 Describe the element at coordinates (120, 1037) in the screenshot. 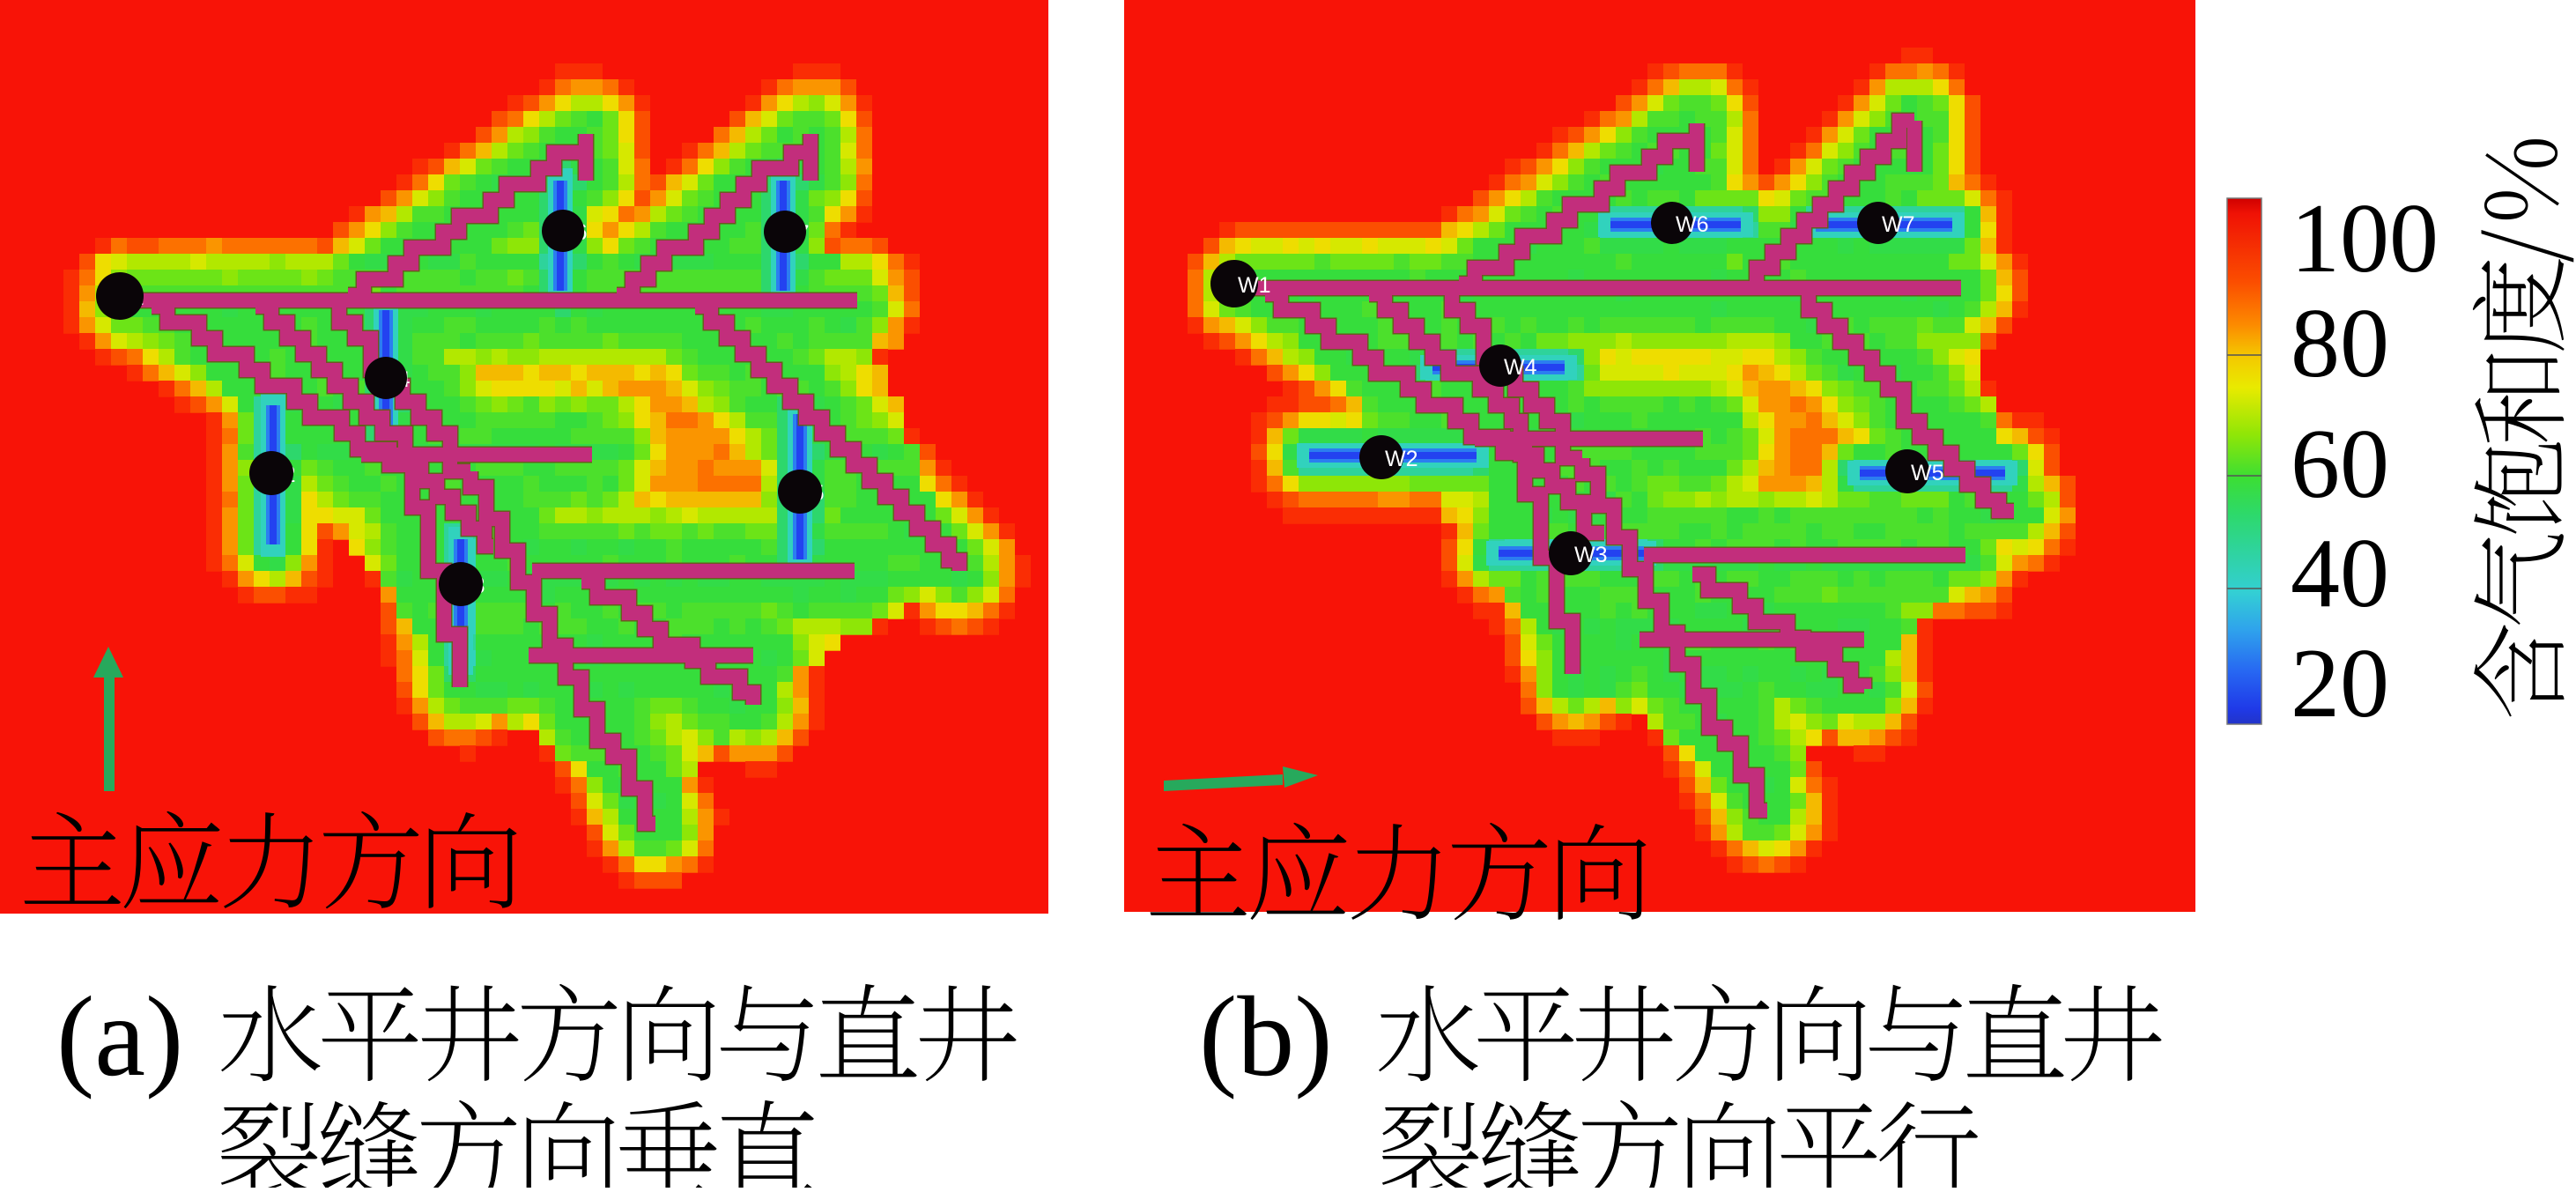

I see `svg-text: (a)` at that location.